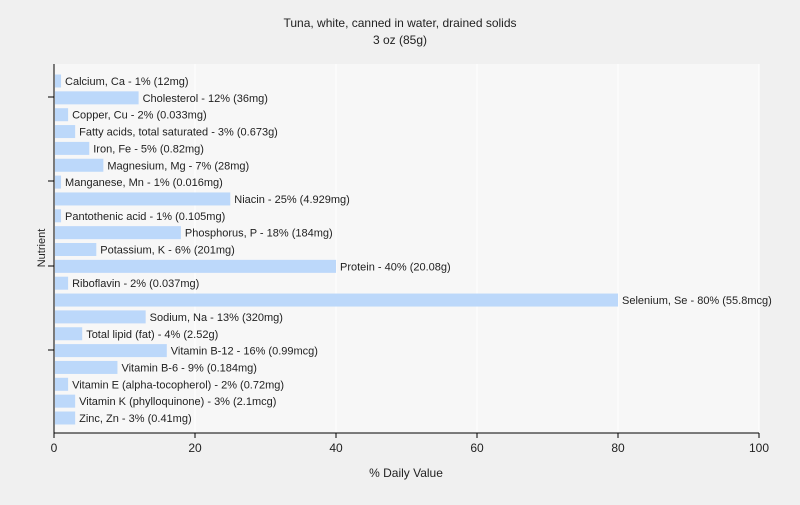 This screenshot has height=505, width=800. What do you see at coordinates (177, 402) in the screenshot?
I see `bar-label: Vitamin K (phylloquinone) - 3% (2.1mcg)` at bounding box center [177, 402].